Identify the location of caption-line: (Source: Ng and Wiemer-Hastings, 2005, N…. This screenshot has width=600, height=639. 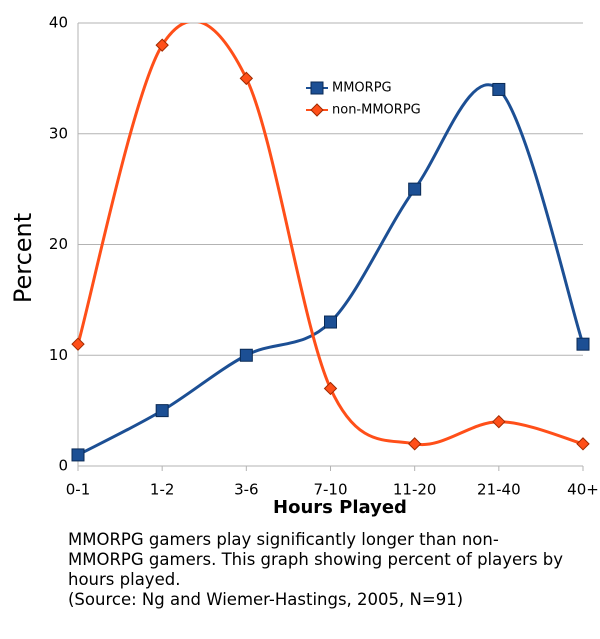
(265, 599).